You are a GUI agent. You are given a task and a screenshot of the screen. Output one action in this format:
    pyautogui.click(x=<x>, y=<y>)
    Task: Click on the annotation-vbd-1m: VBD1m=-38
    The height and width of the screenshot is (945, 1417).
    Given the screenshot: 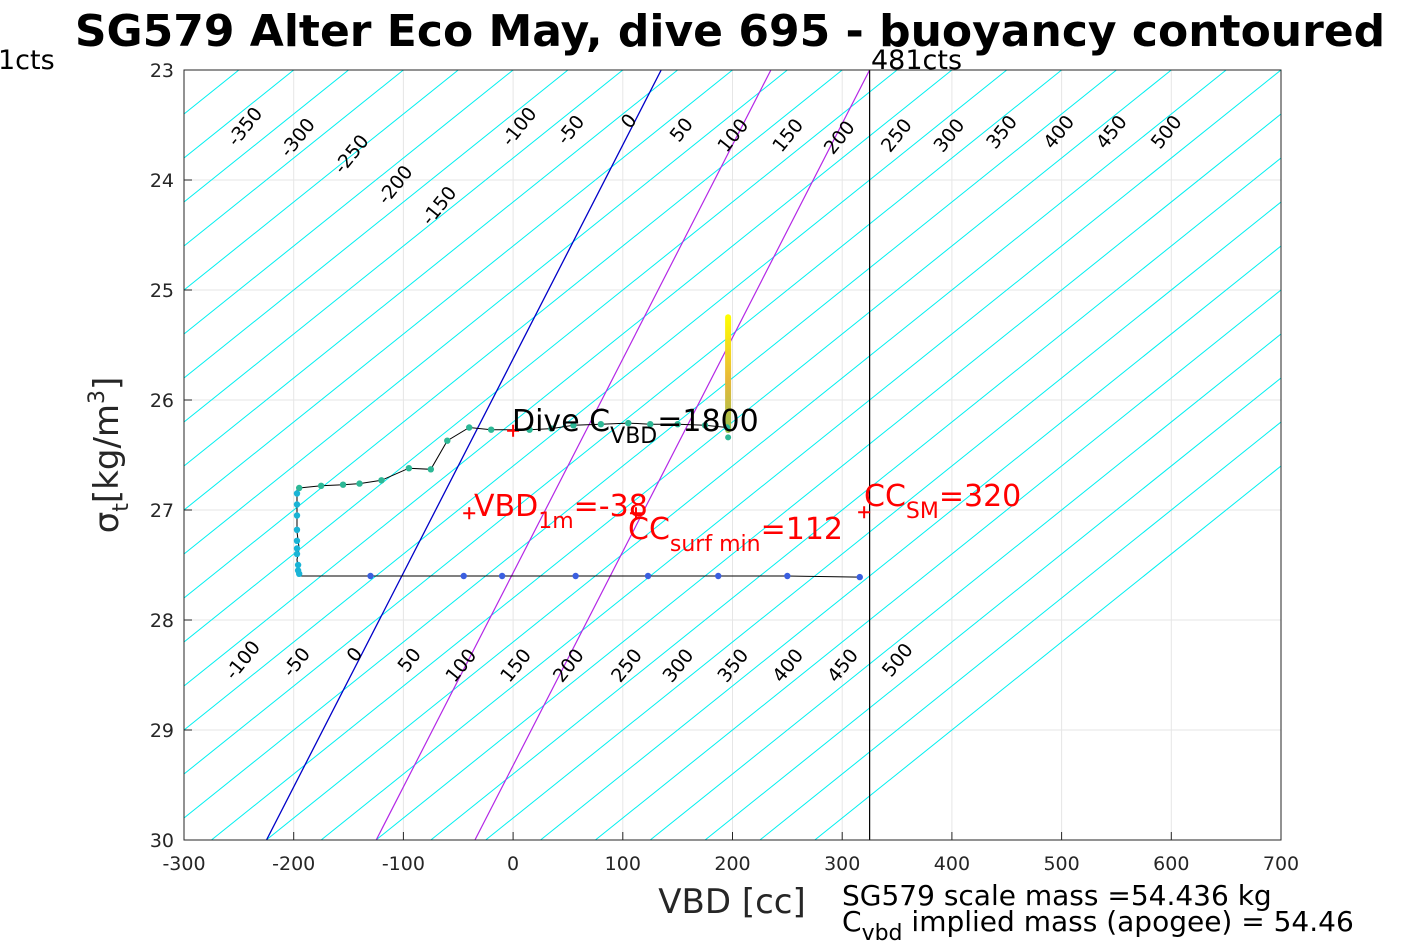 What is the action you would take?
    pyautogui.click(x=561, y=511)
    